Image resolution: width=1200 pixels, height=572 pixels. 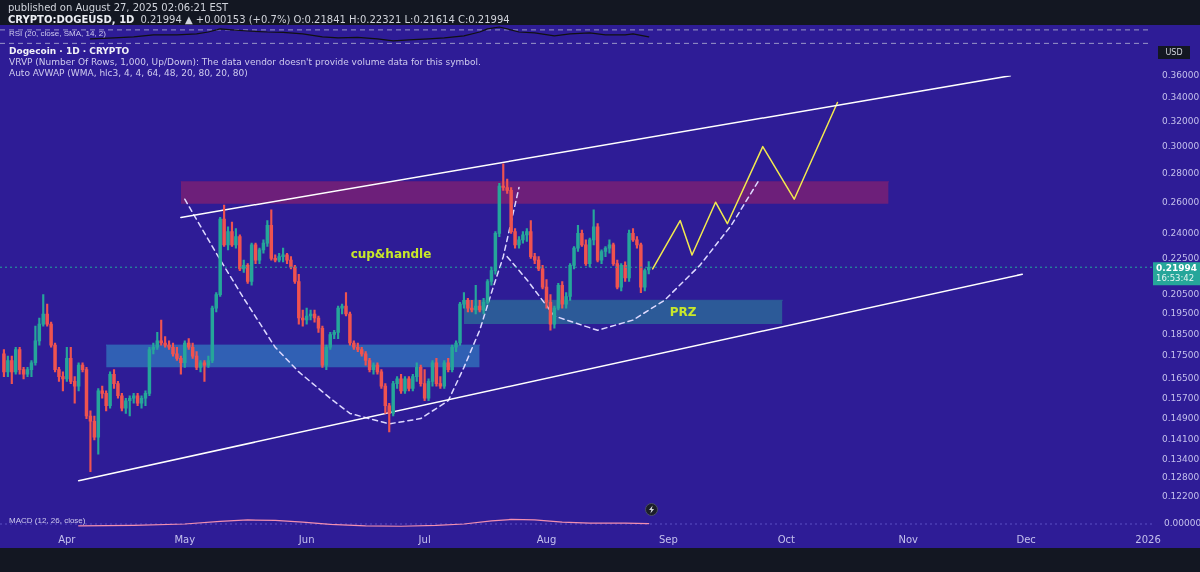 What do you see at coordinates (1181, 232) in the screenshot?
I see `y-tick-label: 0.24000` at bounding box center [1181, 232].